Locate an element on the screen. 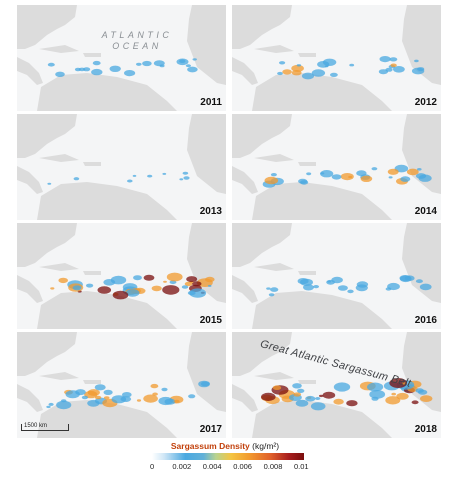 The width and height of the screenshot is (450, 481). ocean-label-line2: OCEAN is located at coordinates (137, 46).